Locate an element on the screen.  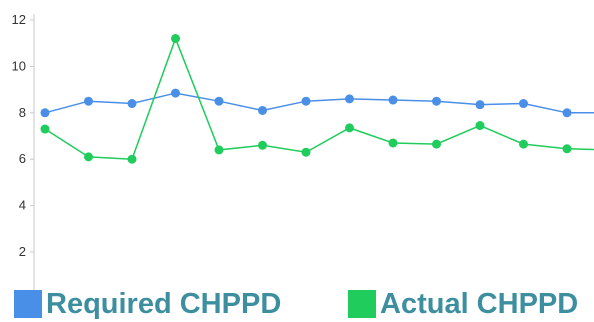
legend-label-actual: Actual CHPPD is located at coordinates (479, 304).